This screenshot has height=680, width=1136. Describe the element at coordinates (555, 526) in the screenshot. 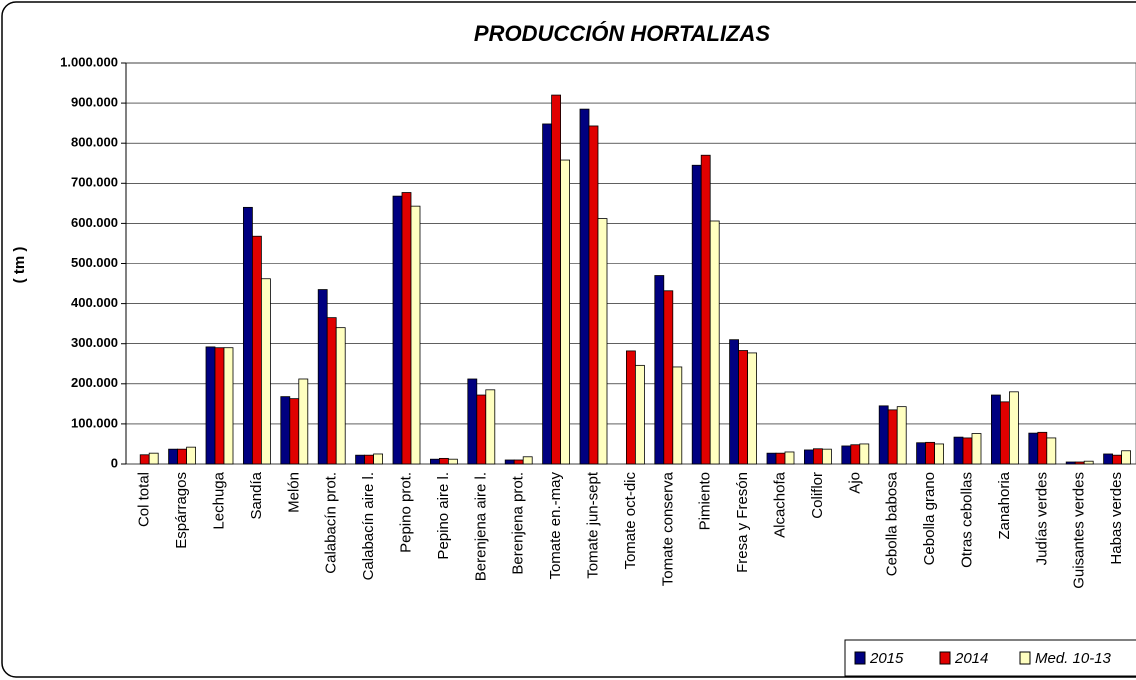

I see `x-tick-label: Tomate en.-may` at that location.